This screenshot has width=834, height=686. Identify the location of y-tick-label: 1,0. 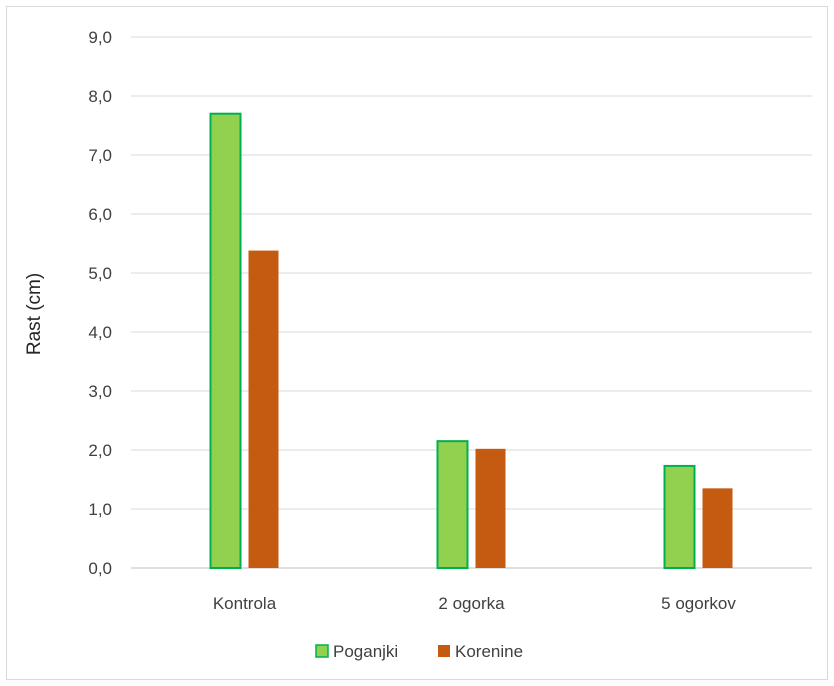
(100, 509).